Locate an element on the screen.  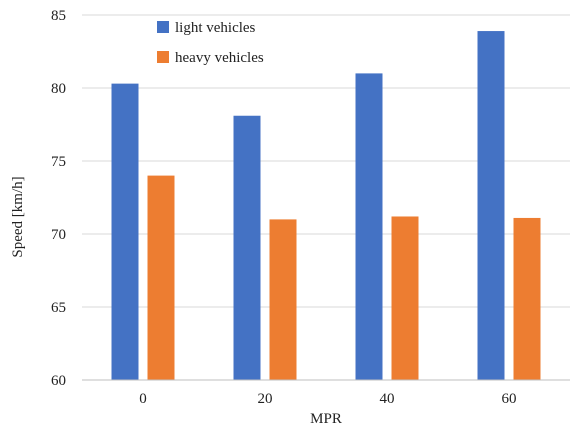
y-tick-label: 65 is located at coordinates (58, 308).